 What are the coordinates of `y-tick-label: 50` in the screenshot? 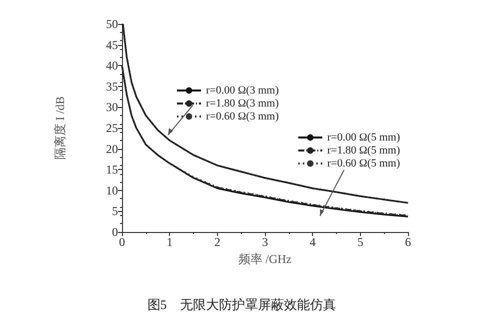 It's located at (112, 24).